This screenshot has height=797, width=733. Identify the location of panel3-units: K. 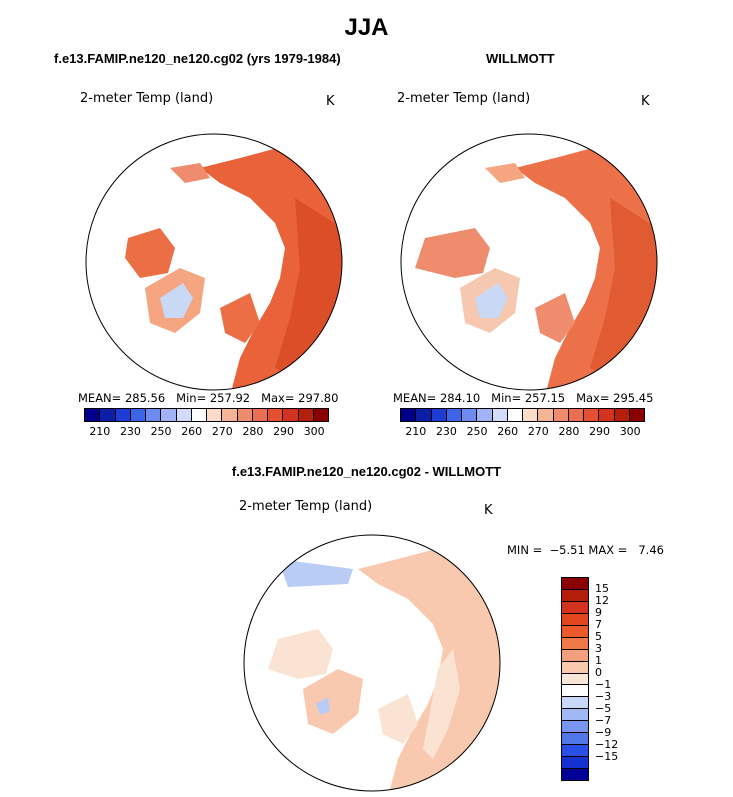
(488, 510).